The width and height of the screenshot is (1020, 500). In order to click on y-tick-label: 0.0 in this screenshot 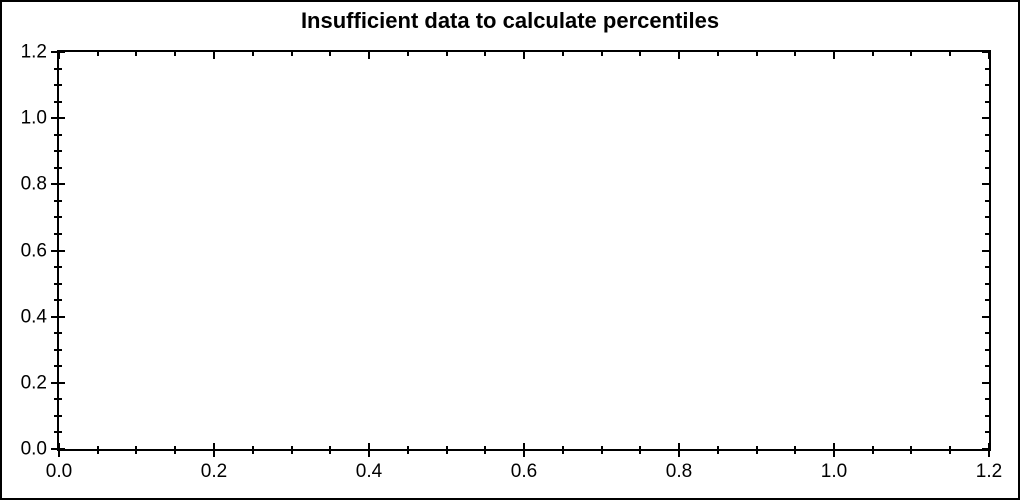, I will do `click(33, 449)`.